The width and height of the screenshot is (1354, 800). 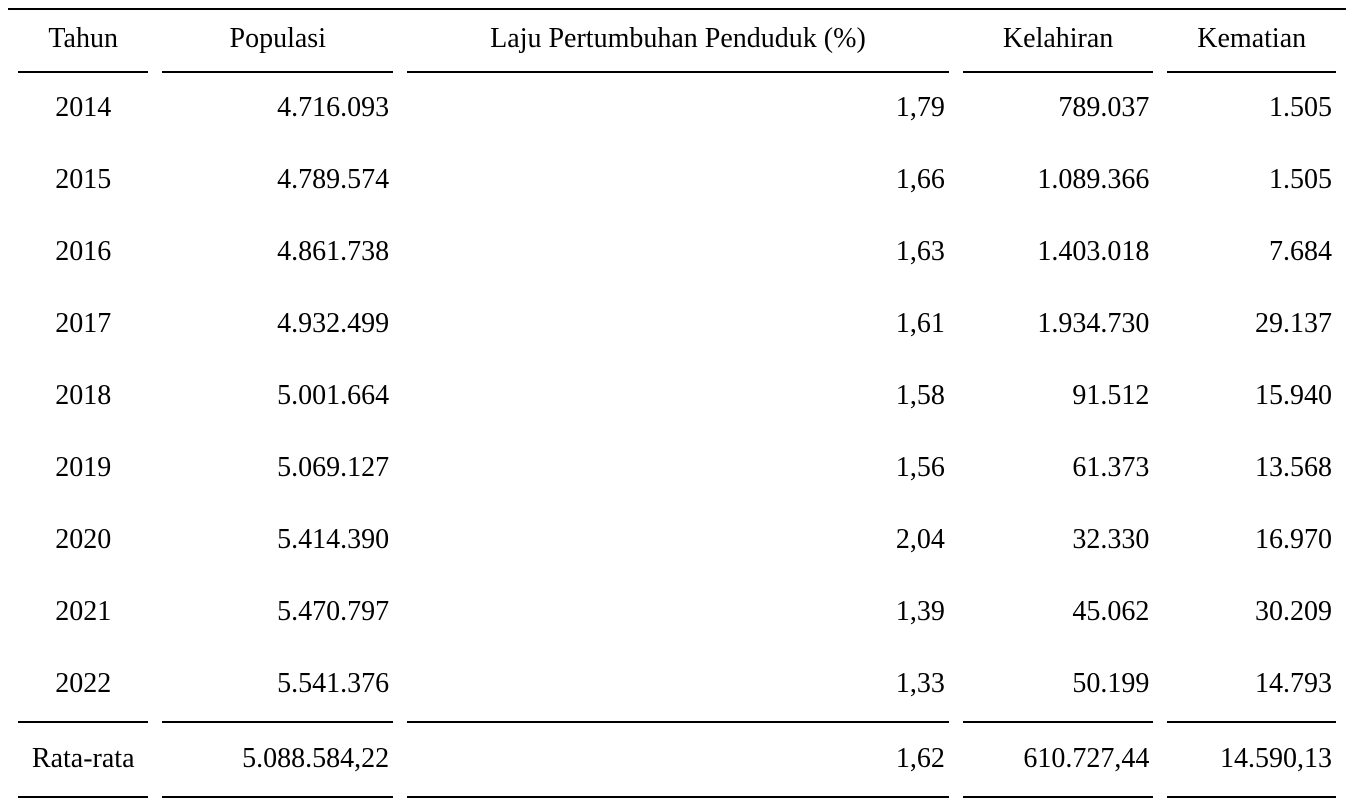 I want to click on table-cell: 61.373, so click(x=1111, y=468).